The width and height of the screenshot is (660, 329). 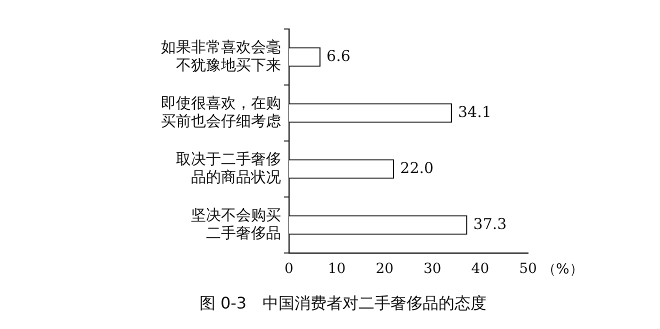 What do you see at coordinates (563, 270) in the screenshot?
I see `x-axis-title: （%）` at bounding box center [563, 270].